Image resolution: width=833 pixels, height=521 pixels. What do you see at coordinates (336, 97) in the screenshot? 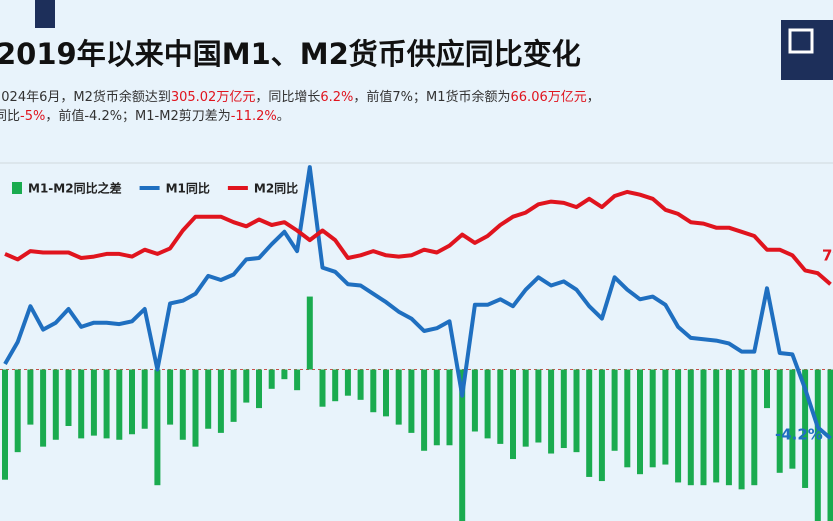
I see `subtitle-segment: 6.2%` at bounding box center [336, 97].